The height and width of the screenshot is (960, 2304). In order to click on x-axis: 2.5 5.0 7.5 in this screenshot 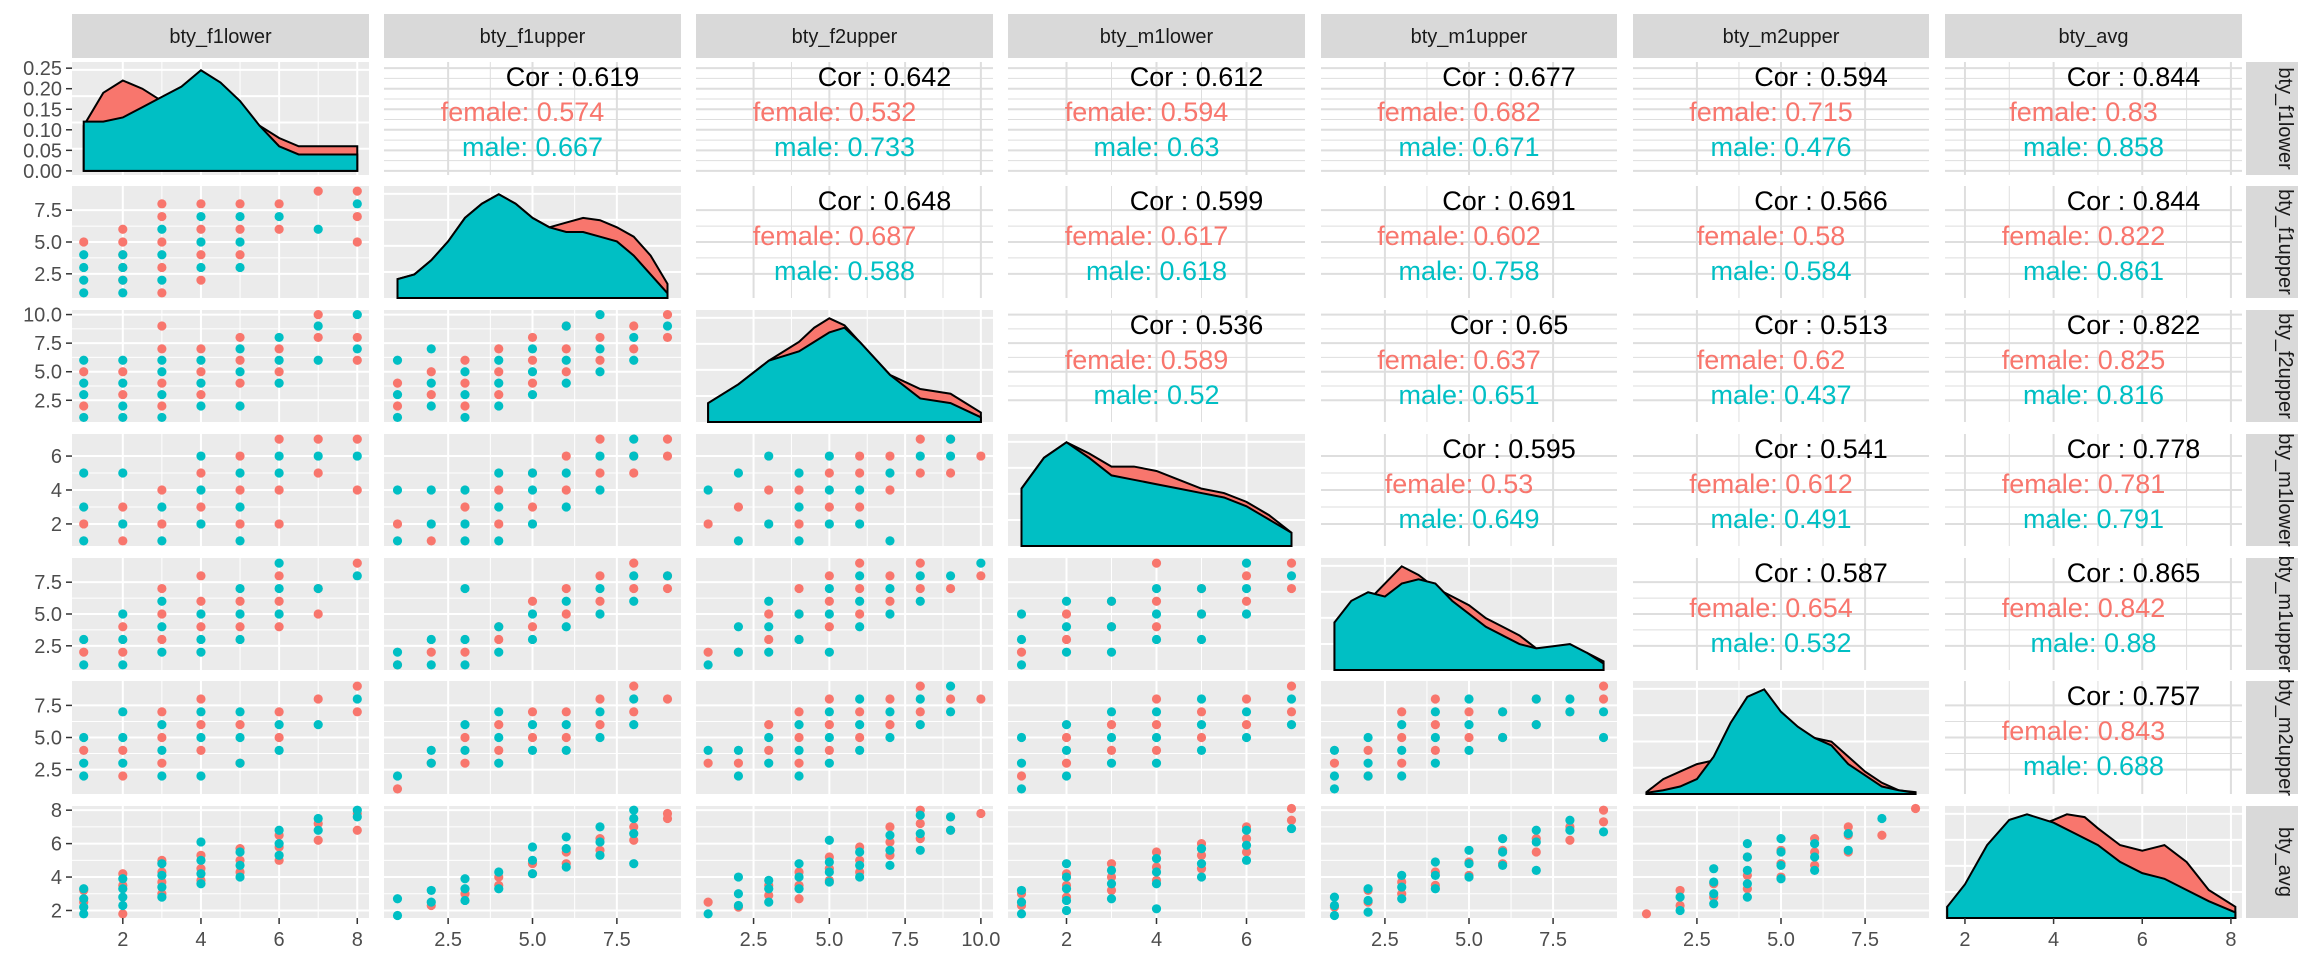, I will do `click(1781, 934)`.